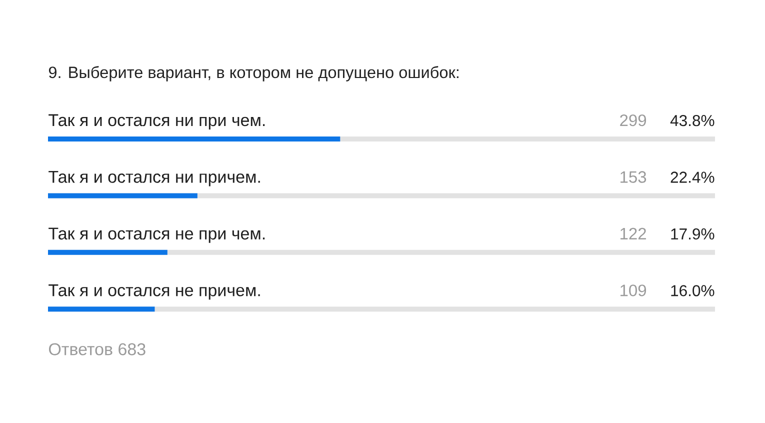 This screenshot has width=765, height=423. What do you see at coordinates (633, 177) in the screenshot?
I see `annotation: 153` at bounding box center [633, 177].